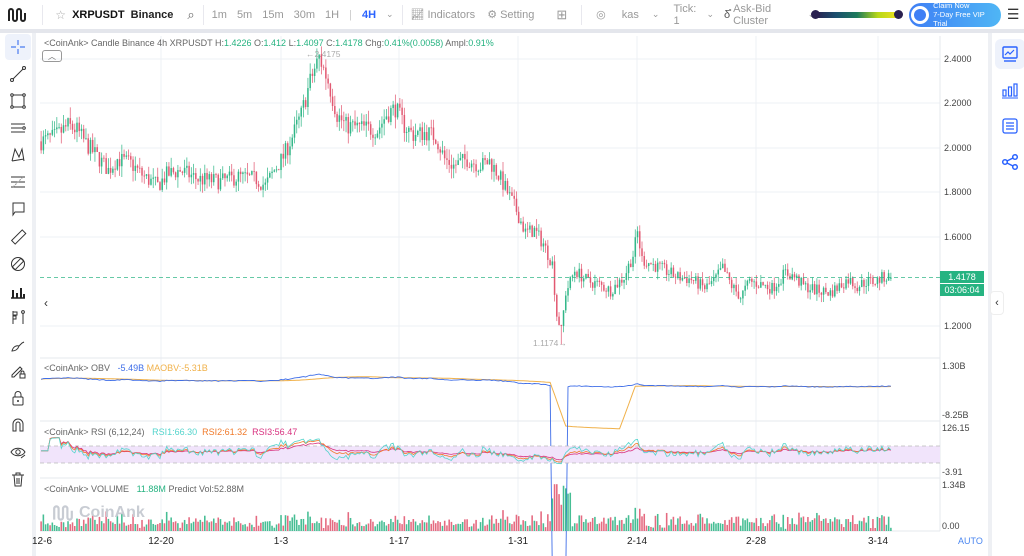 The width and height of the screenshot is (1024, 556). What do you see at coordinates (332, 14) in the screenshot?
I see `timeframe-1h: 1H` at bounding box center [332, 14].